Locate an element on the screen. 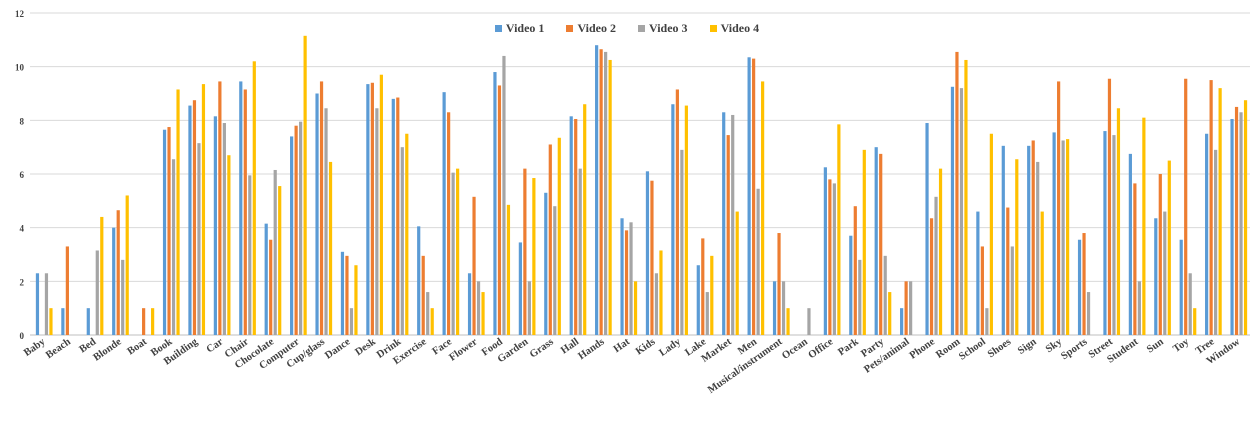 Image resolution: width=1254 pixels, height=426 pixels. legend-label: Video 3 is located at coordinates (668, 28).